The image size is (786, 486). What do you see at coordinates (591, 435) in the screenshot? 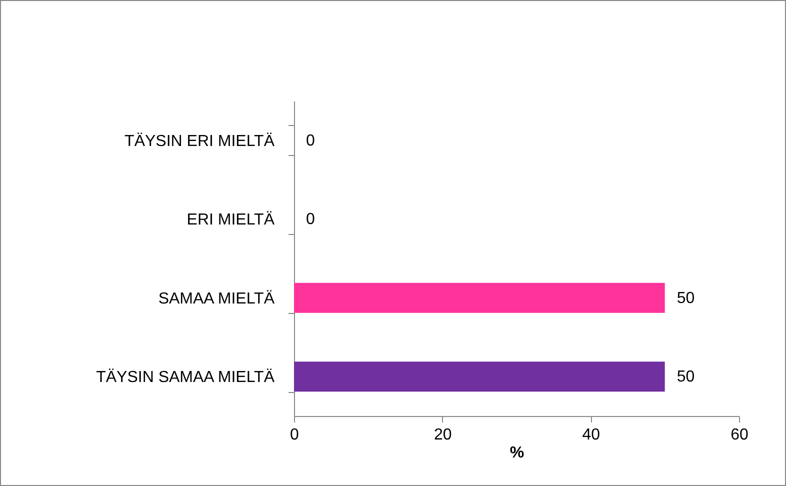
I see `x-tick-label: 40` at bounding box center [591, 435].